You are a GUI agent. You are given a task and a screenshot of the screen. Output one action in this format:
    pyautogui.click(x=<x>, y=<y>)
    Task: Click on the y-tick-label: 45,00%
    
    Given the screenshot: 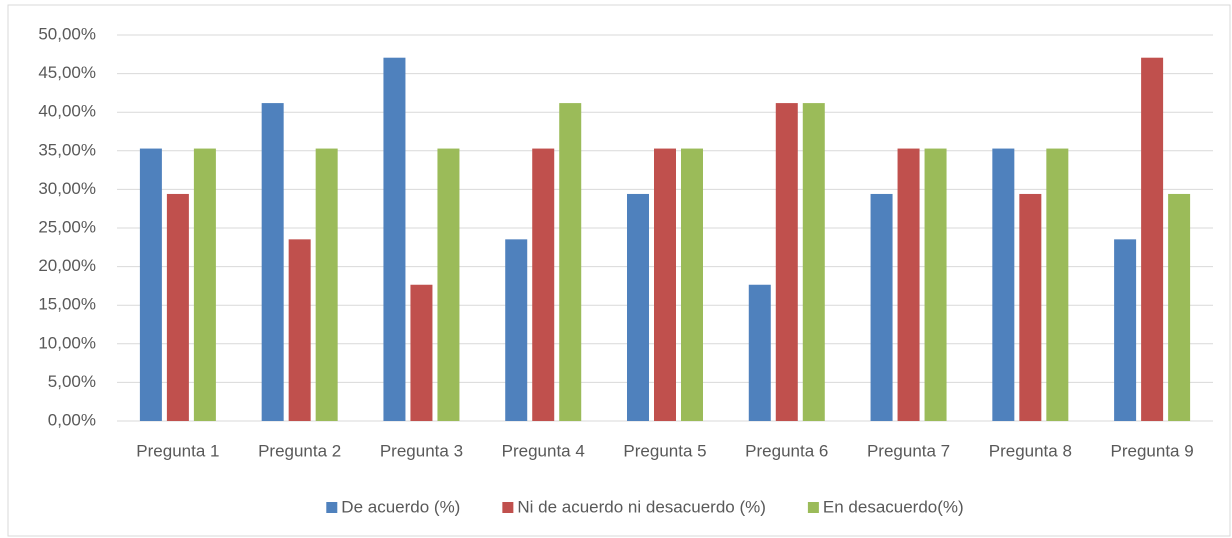 What is the action you would take?
    pyautogui.click(x=67, y=72)
    